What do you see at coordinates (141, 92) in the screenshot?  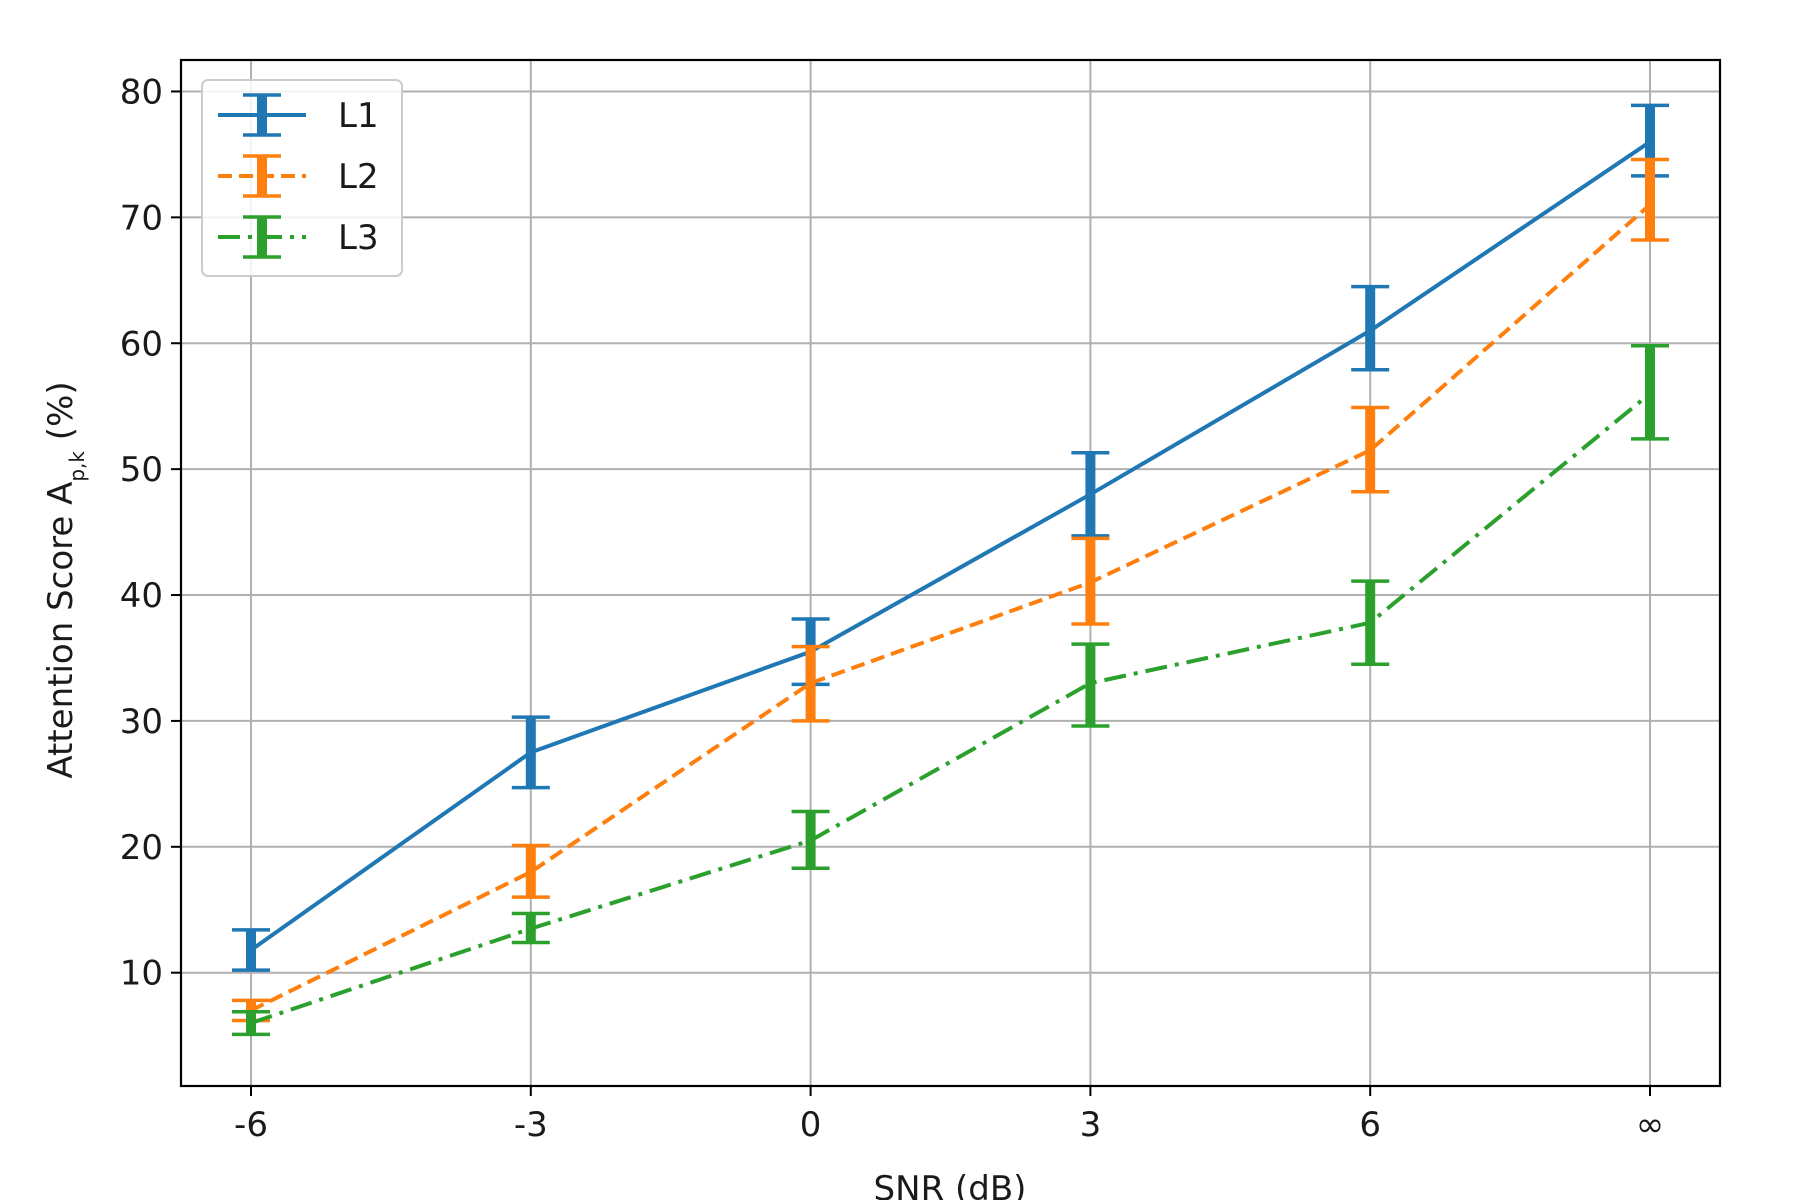 I see `y-tick-label: 80` at bounding box center [141, 92].